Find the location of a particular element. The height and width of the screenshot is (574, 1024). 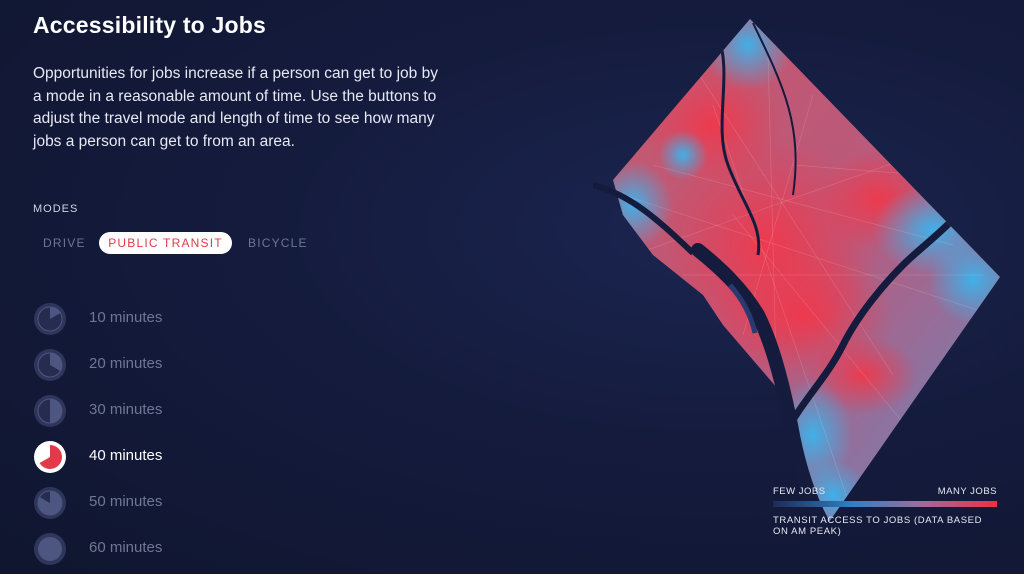

modes-label: MODES is located at coordinates (56, 209).